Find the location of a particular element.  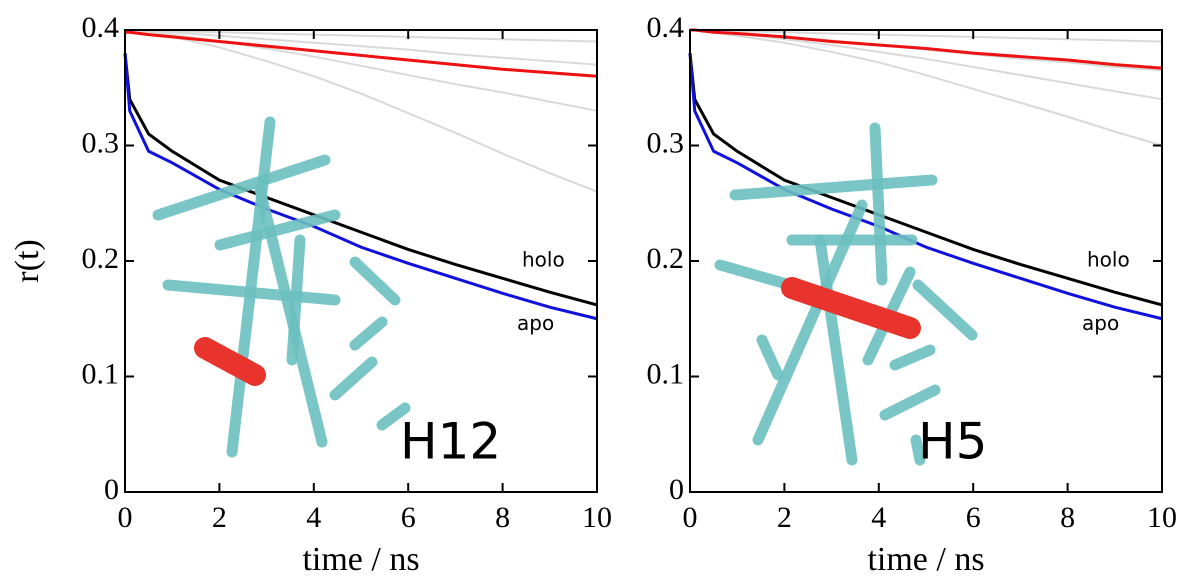

inset-label: H5 is located at coordinates (952, 442).